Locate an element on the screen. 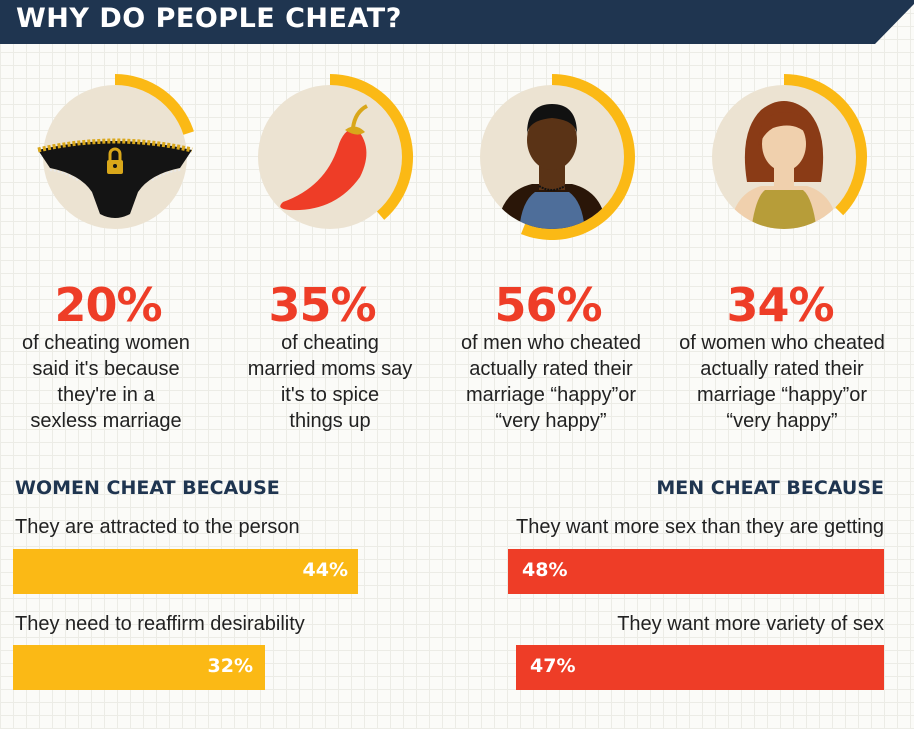  bar-value: 32% is located at coordinates (230, 666).